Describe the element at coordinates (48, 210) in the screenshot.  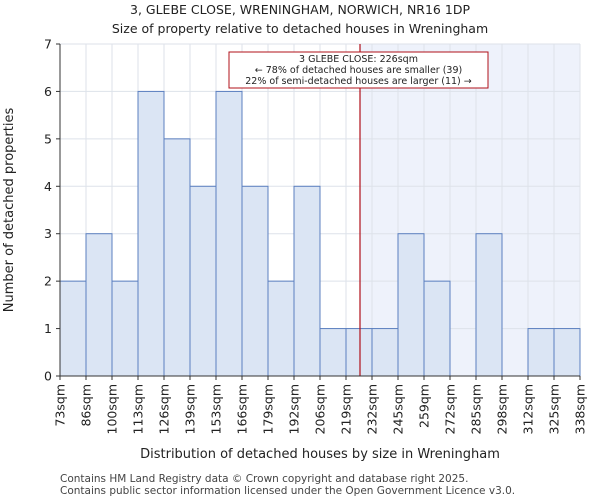
I see `y-tick-labels: 0 1 2 3 4 5 6 7` at that location.